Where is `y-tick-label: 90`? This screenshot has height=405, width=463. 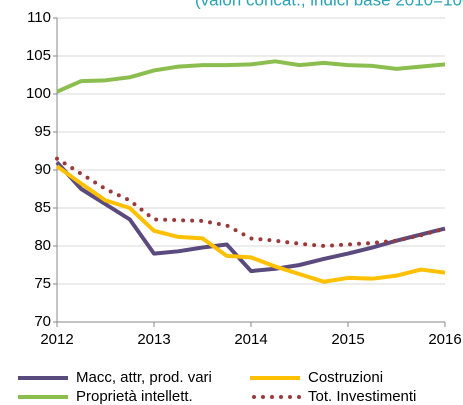 y-tick-label: 90 is located at coordinates (42, 169).